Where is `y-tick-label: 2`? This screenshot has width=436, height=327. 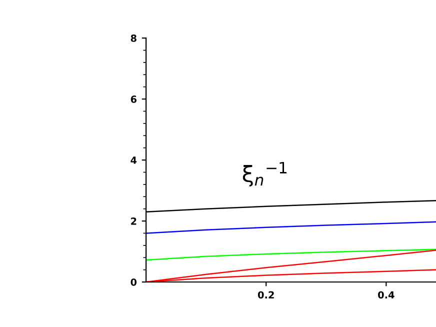
y-tick-label: 2 is located at coordinates (133, 221).